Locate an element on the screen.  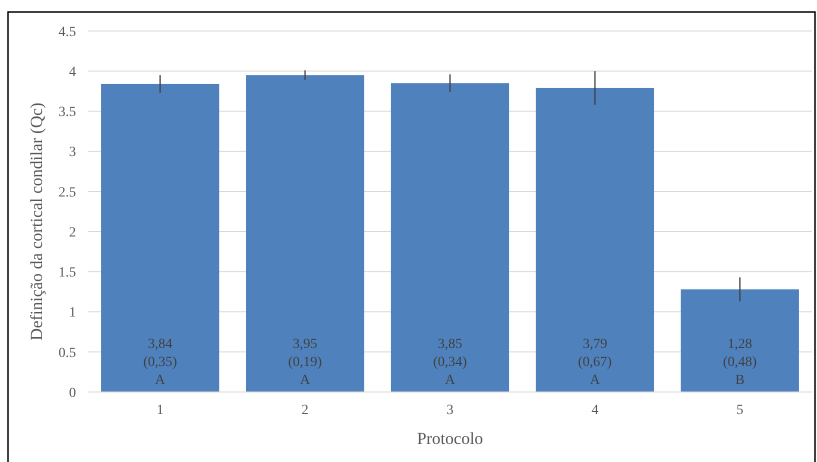
y-tick-label: 1 is located at coordinates (72, 313).